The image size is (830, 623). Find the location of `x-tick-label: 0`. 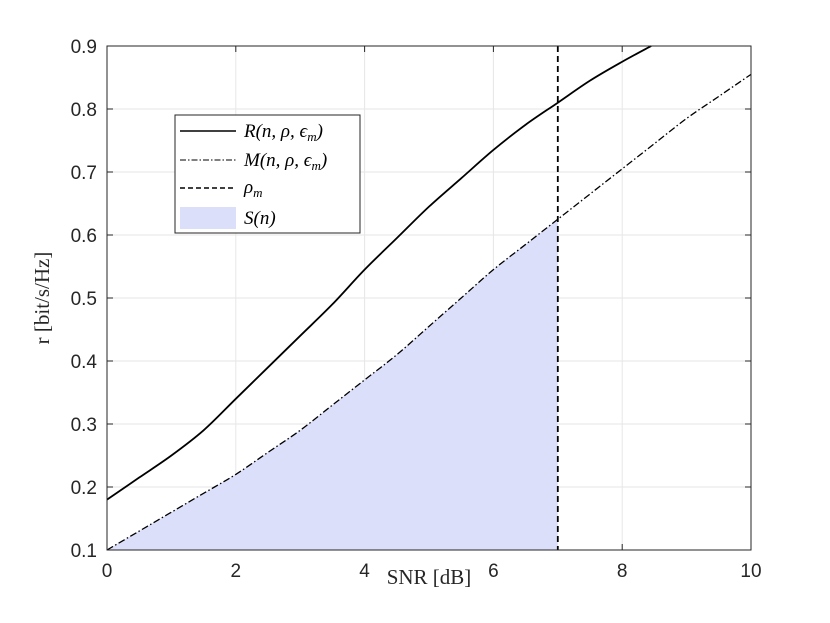

x-tick-label: 0 is located at coordinates (107, 571).